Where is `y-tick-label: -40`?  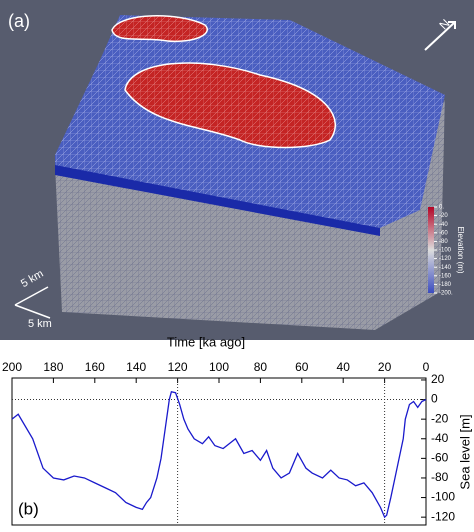
y-tick-label: -40 is located at coordinates (440, 438).